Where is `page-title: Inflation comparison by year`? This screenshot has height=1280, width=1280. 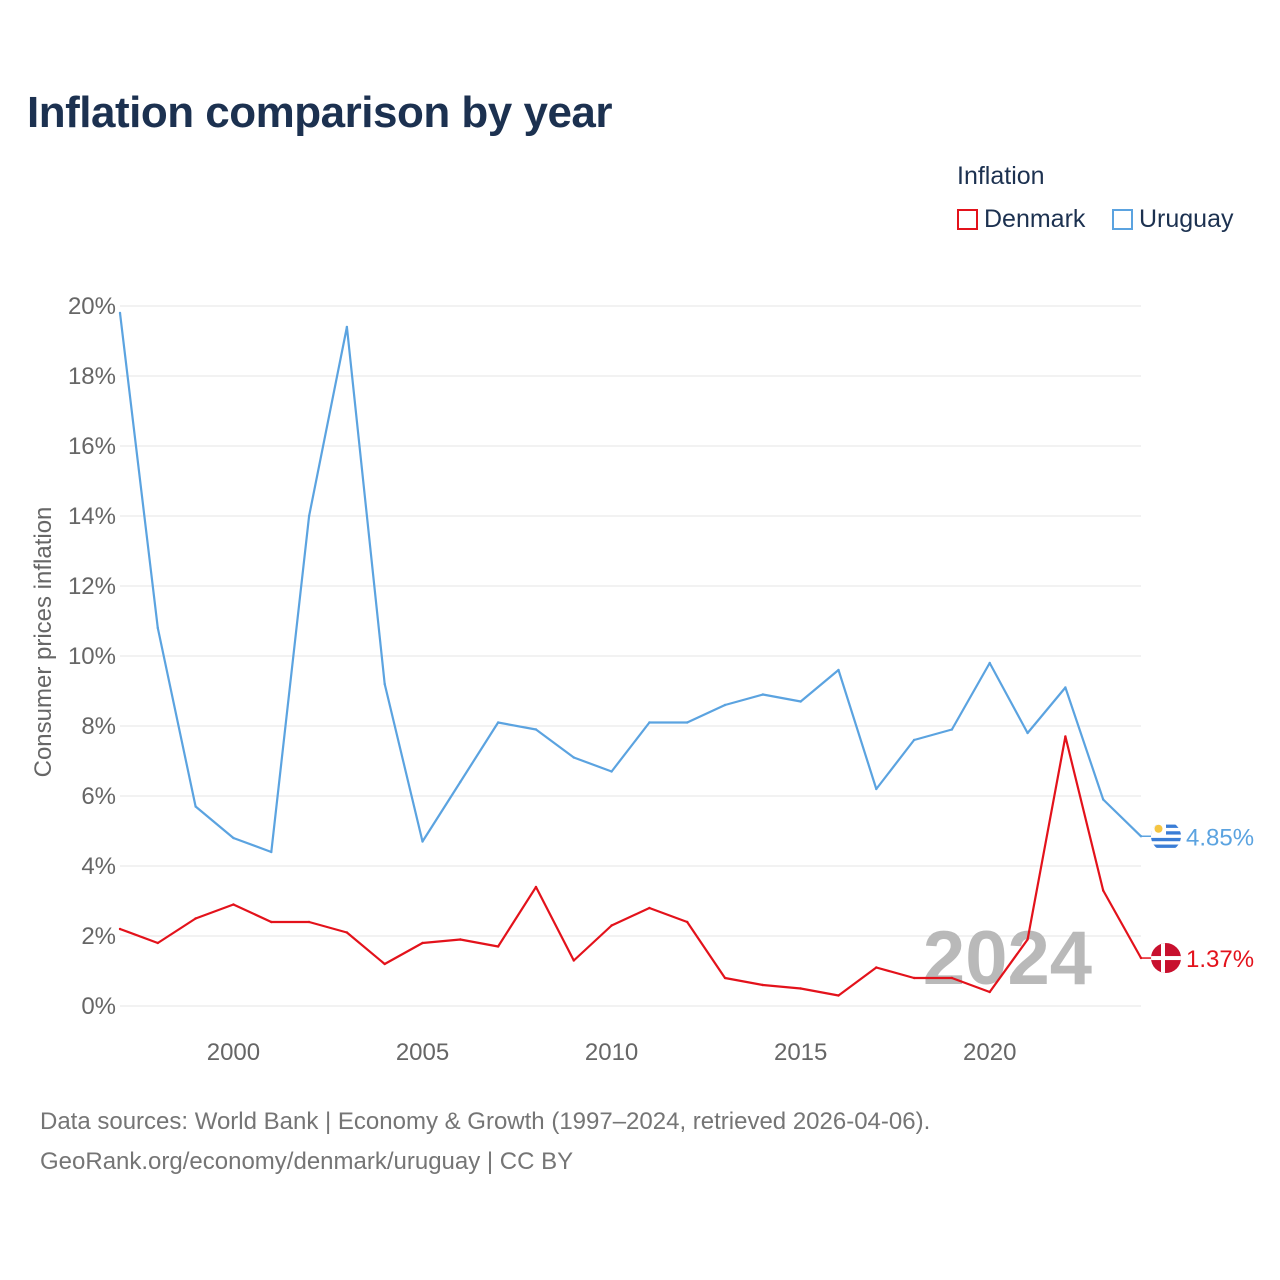 page-title: Inflation comparison by year is located at coordinates (320, 112).